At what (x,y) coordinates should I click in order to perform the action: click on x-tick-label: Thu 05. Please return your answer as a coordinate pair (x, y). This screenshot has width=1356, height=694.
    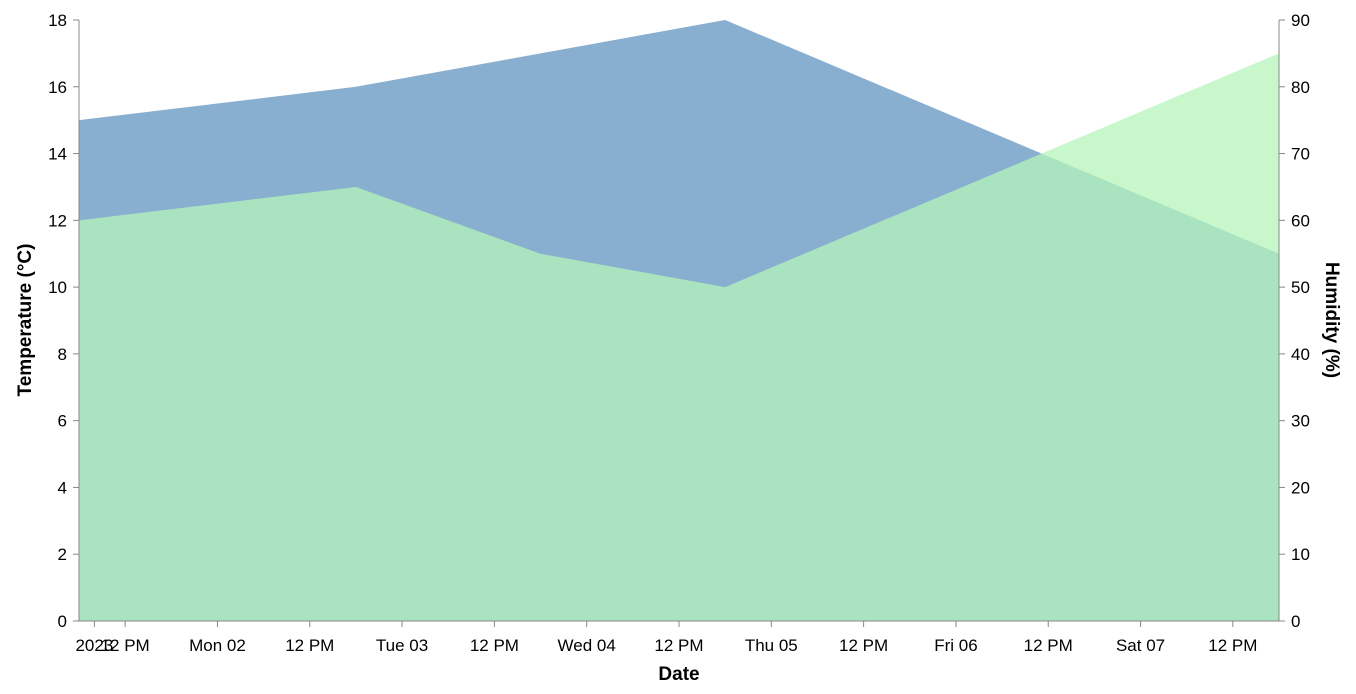
    Looking at the image, I should click on (771, 645).